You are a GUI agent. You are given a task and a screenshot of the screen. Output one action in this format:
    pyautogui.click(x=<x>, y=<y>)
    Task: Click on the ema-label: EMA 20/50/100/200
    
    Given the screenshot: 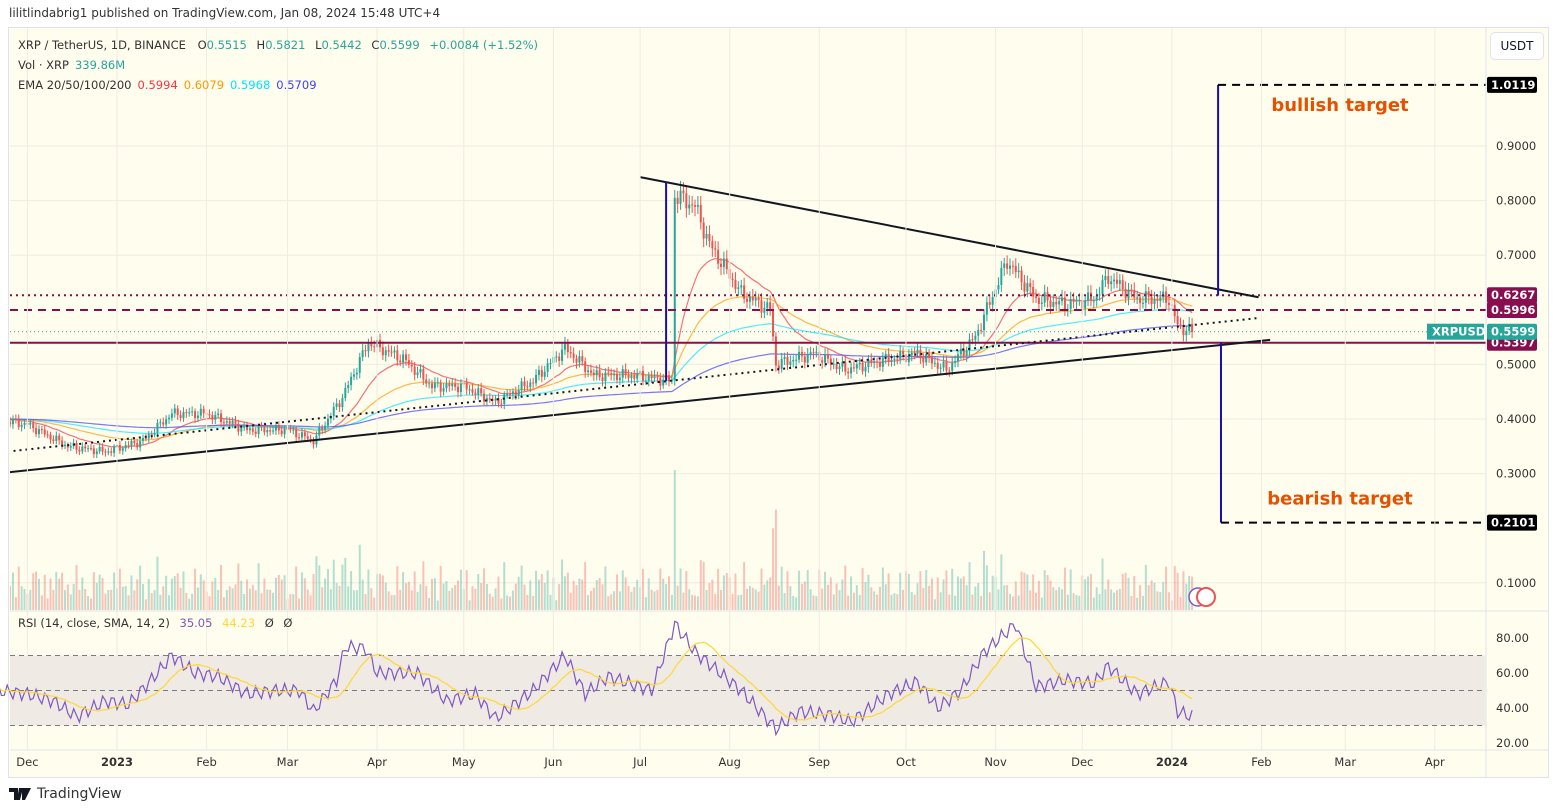 What is the action you would take?
    pyautogui.click(x=75, y=85)
    